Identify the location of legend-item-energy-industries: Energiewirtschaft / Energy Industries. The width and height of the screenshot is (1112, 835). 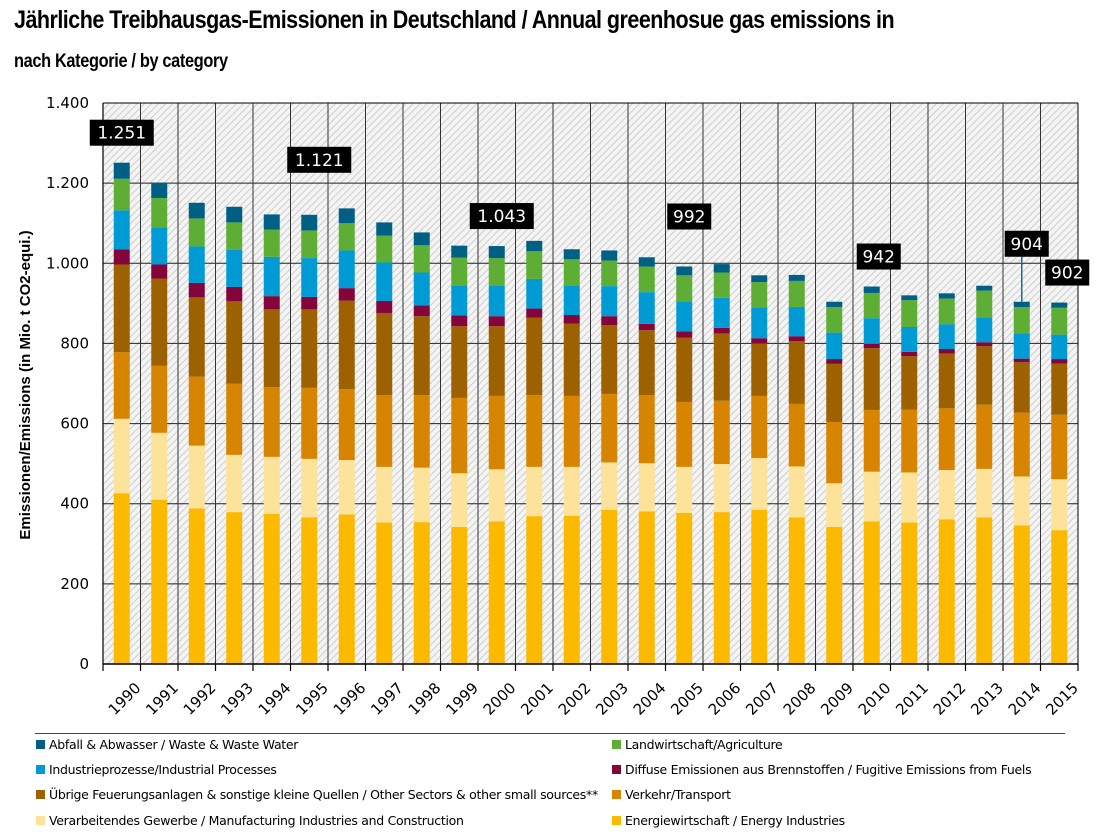
(728, 820).